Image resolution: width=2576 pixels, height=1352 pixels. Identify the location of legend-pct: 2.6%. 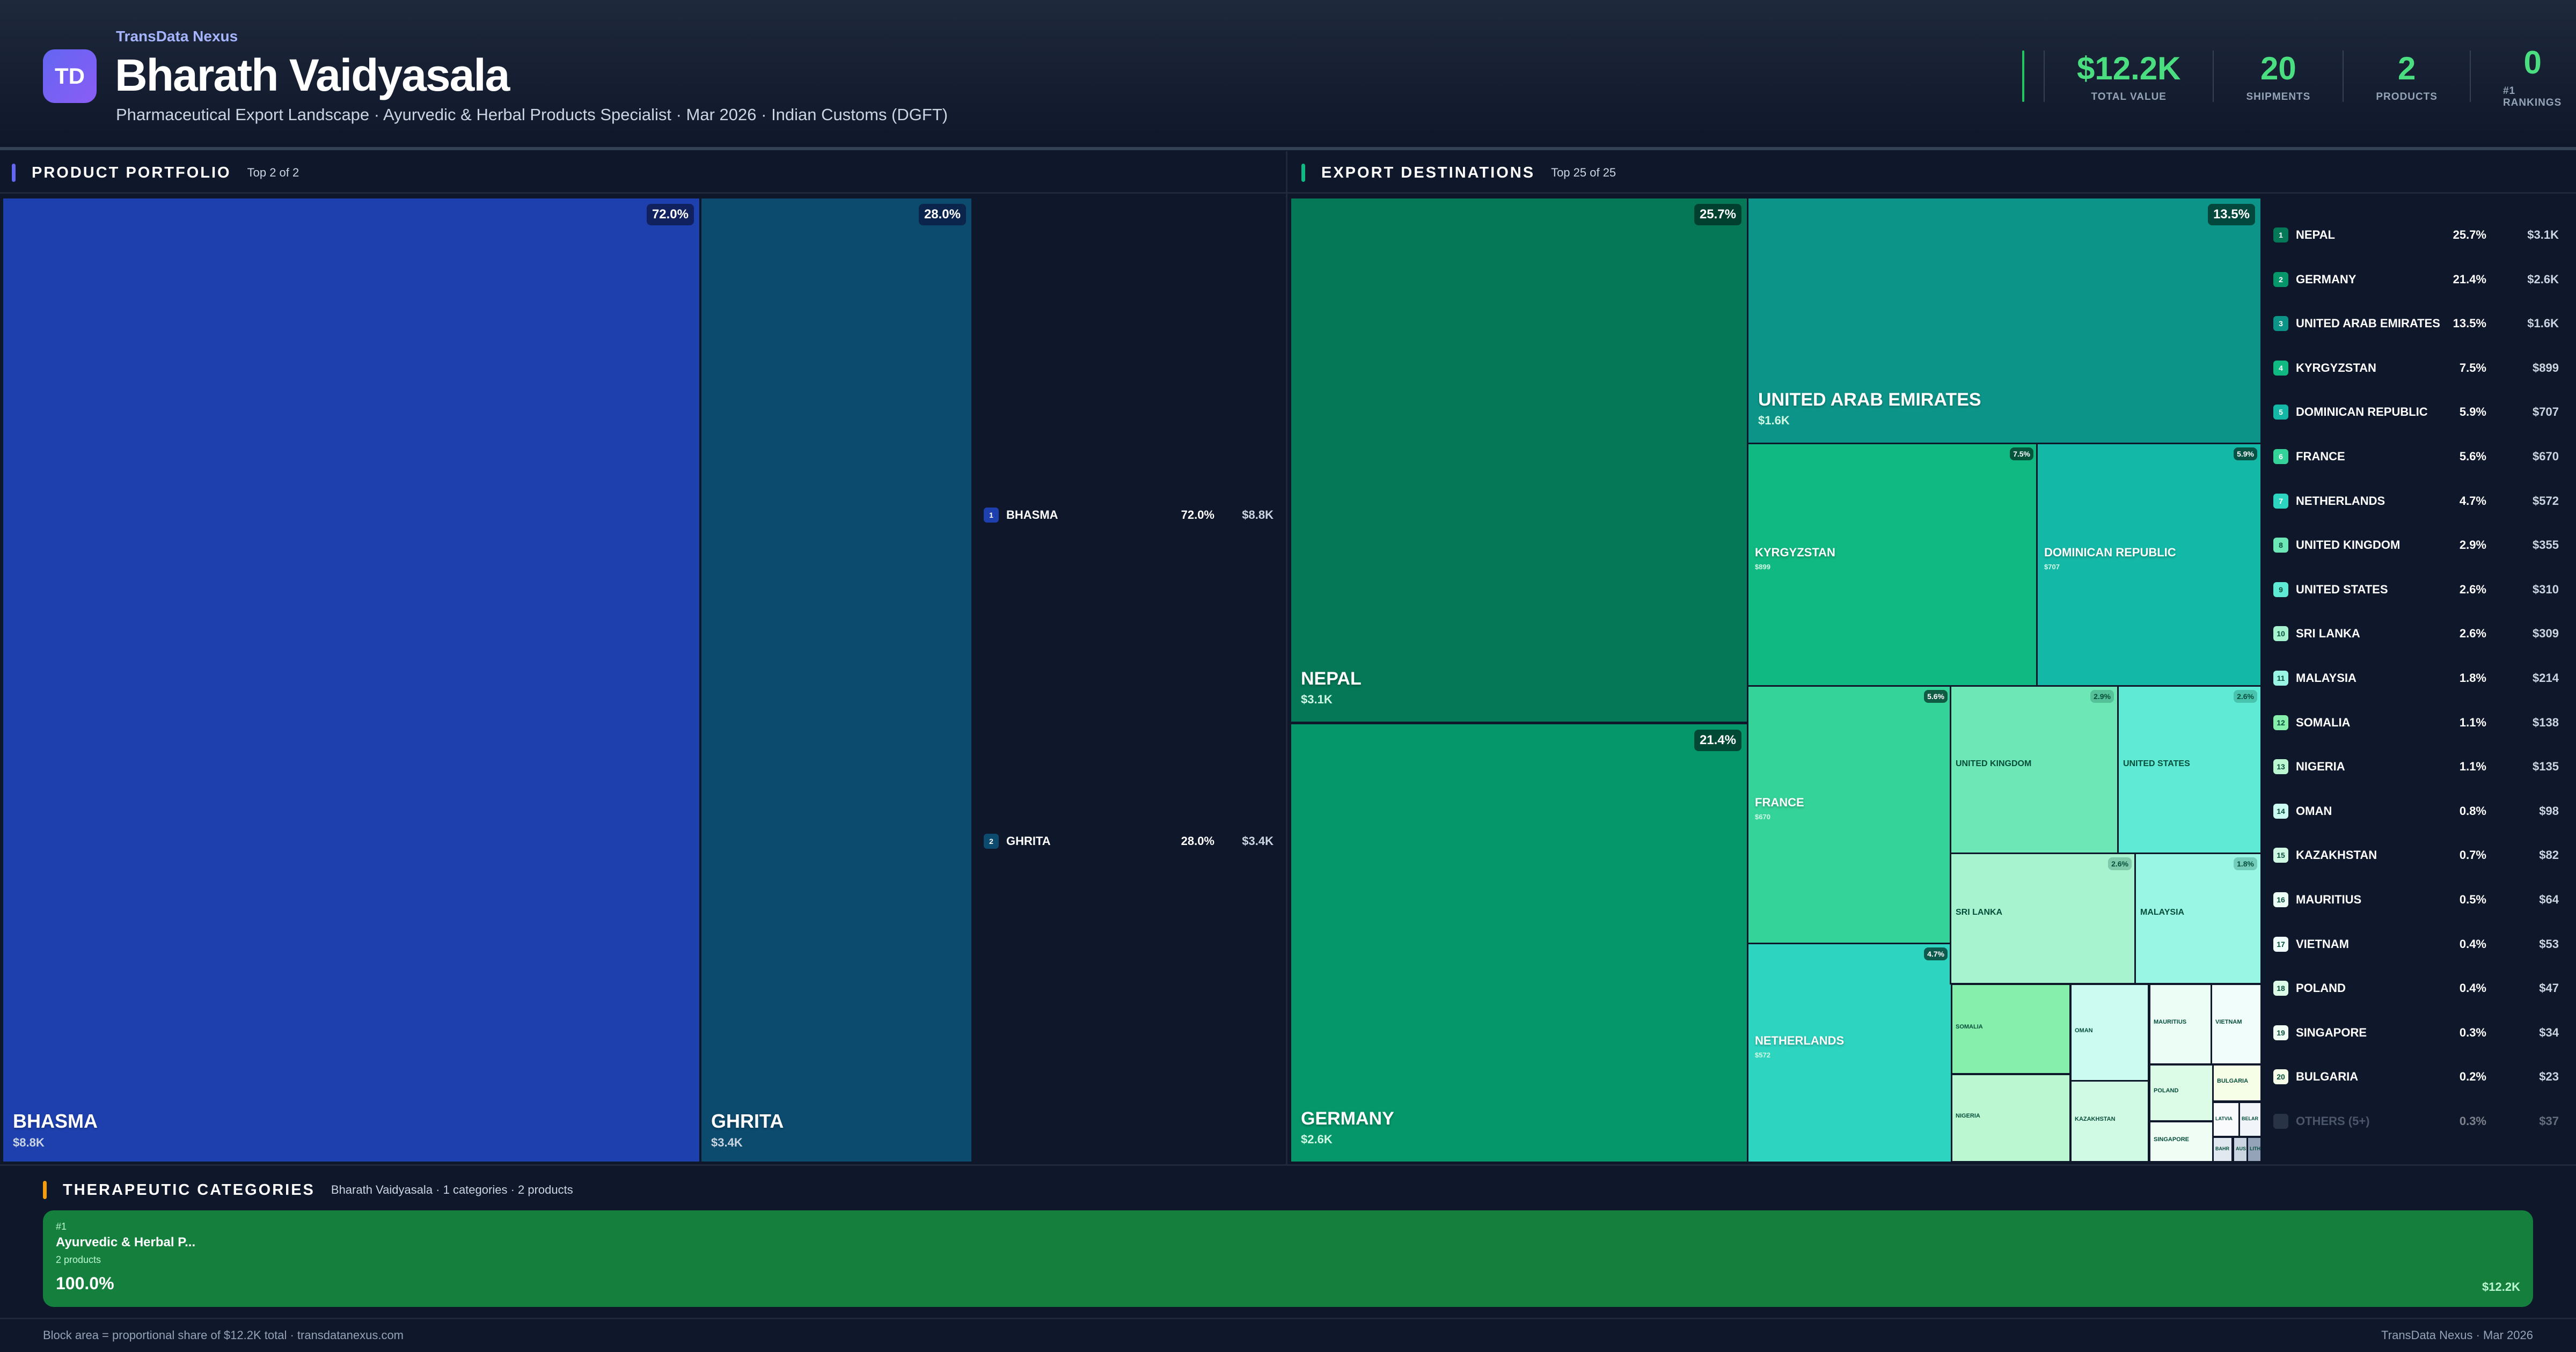
(2472, 634).